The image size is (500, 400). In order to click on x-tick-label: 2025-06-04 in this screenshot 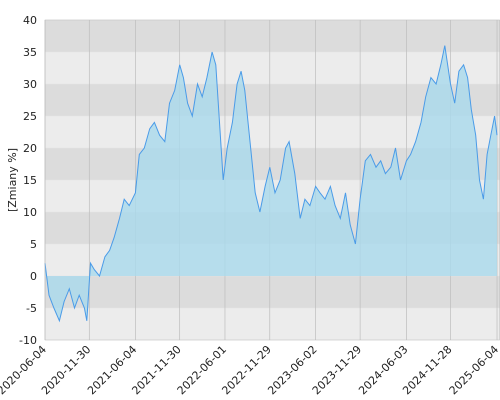, I will do `click(473, 370)`.